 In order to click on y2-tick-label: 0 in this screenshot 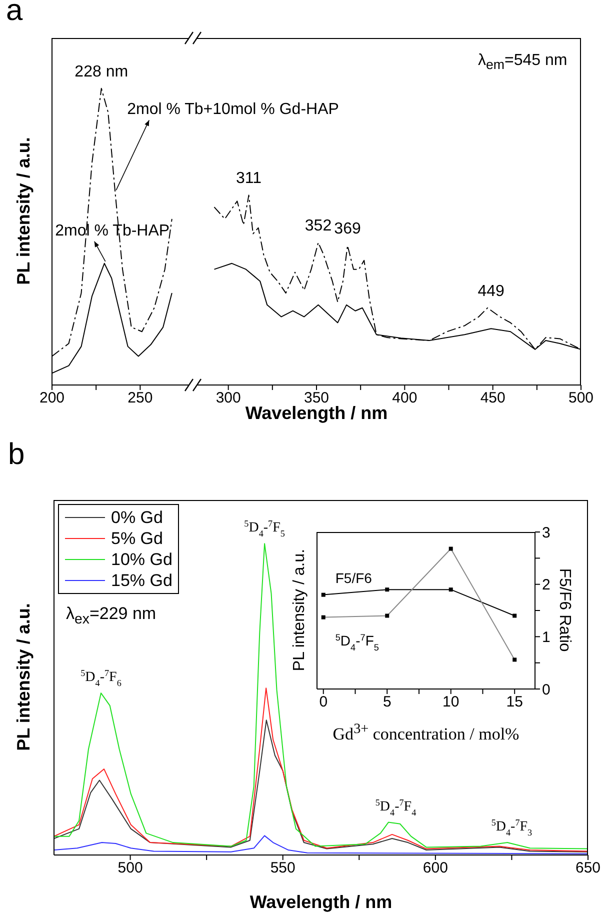, I will do `click(546, 689)`.